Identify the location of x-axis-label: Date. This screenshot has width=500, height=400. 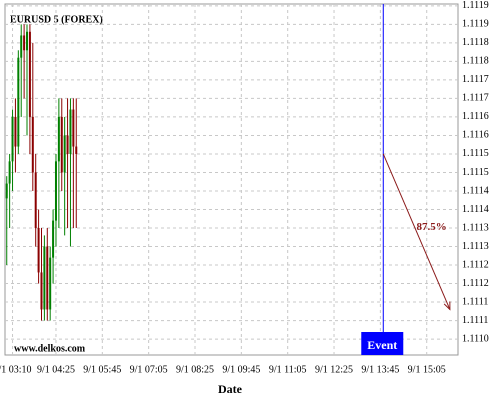
(230, 389).